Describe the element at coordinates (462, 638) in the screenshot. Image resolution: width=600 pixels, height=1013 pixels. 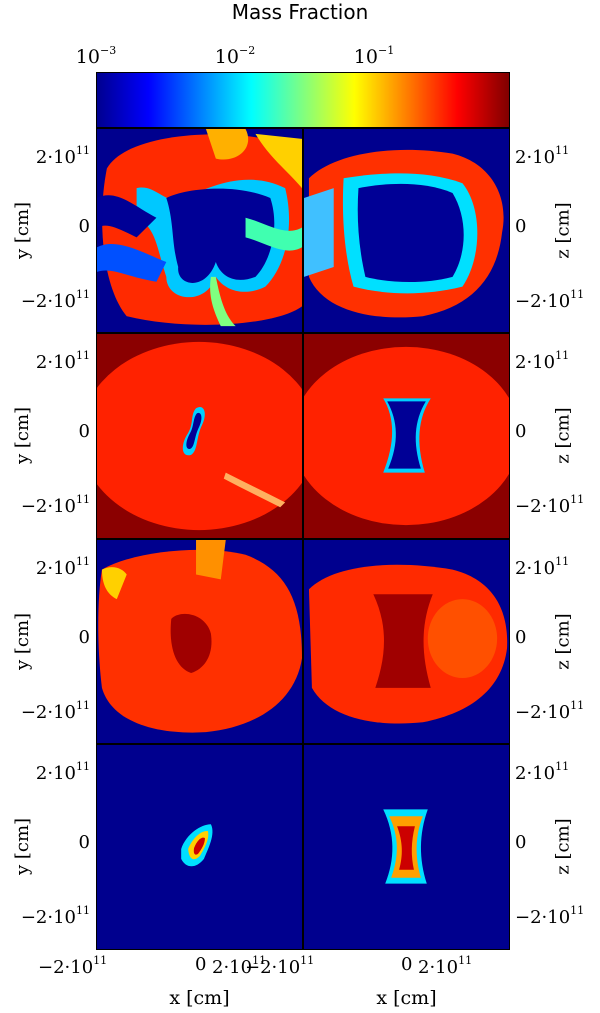
I see `bubble` at that location.